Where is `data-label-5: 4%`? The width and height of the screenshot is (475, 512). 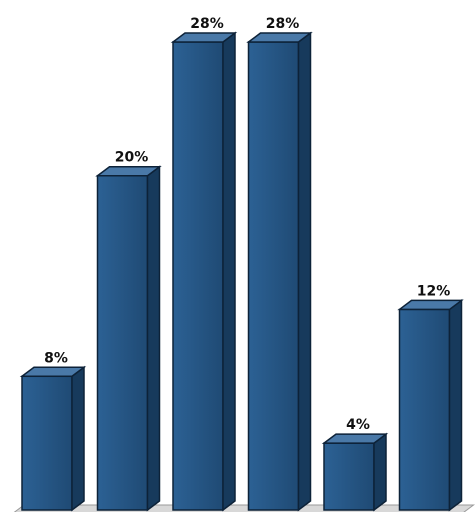
data-label-5: 4% is located at coordinates (358, 425).